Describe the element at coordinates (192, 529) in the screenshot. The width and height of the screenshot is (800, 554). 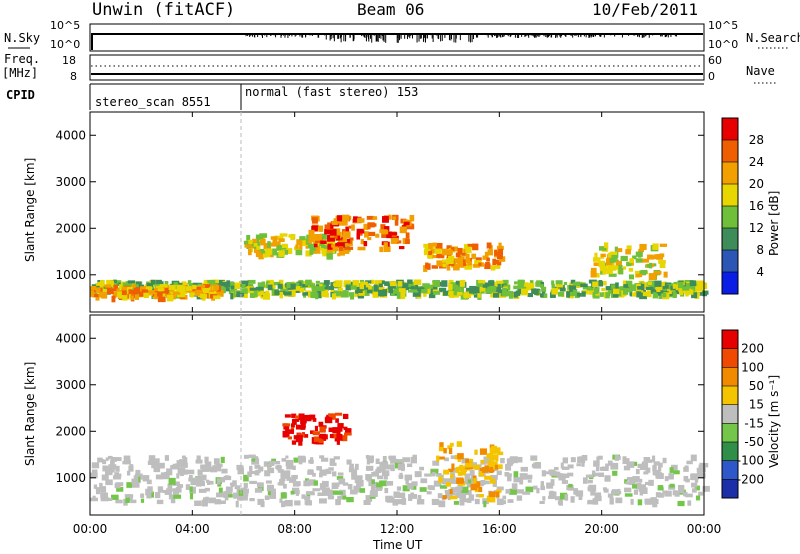
I see `time-tick-label: 04:00` at that location.